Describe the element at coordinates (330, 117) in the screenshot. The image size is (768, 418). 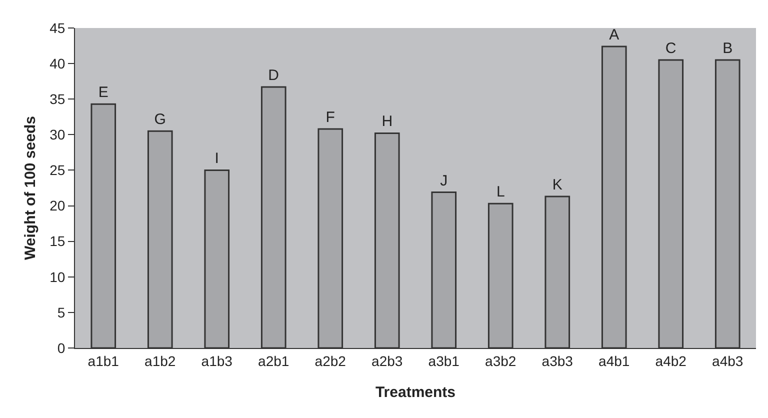
I see `data-label: F` at that location.